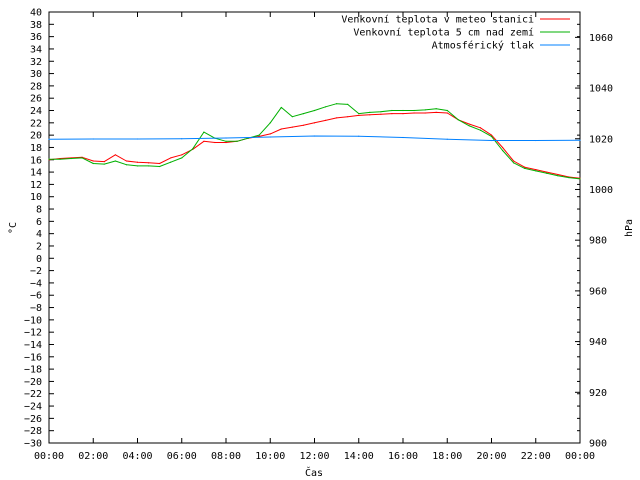 The image size is (640, 480). I want to click on left-tick-label: −26, so click(33, 419).